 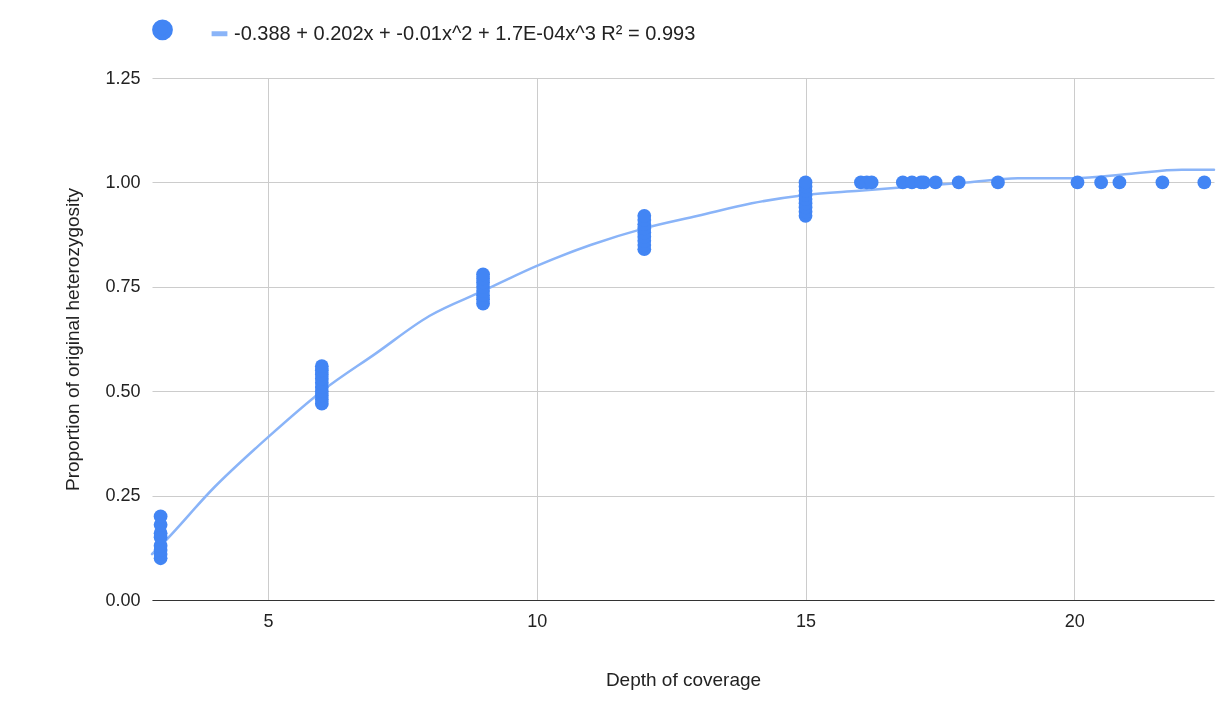 I want to click on x-tick-label: 20, so click(x=1074, y=620).